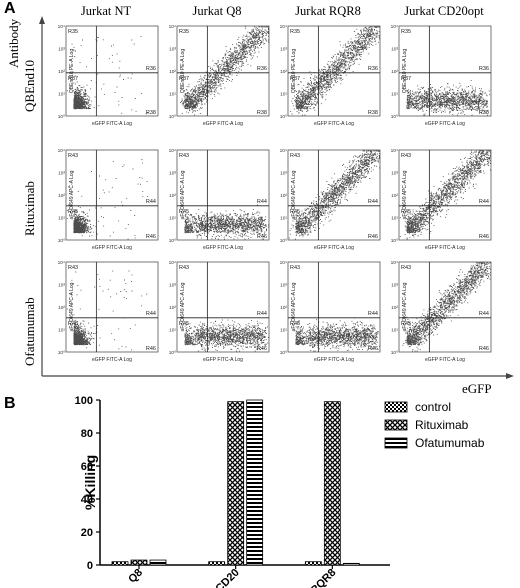  What do you see at coordinates (328, 11) in the screenshot?
I see `column-header-jurkat-rqr8: Jurkat RQR8` at bounding box center [328, 11].